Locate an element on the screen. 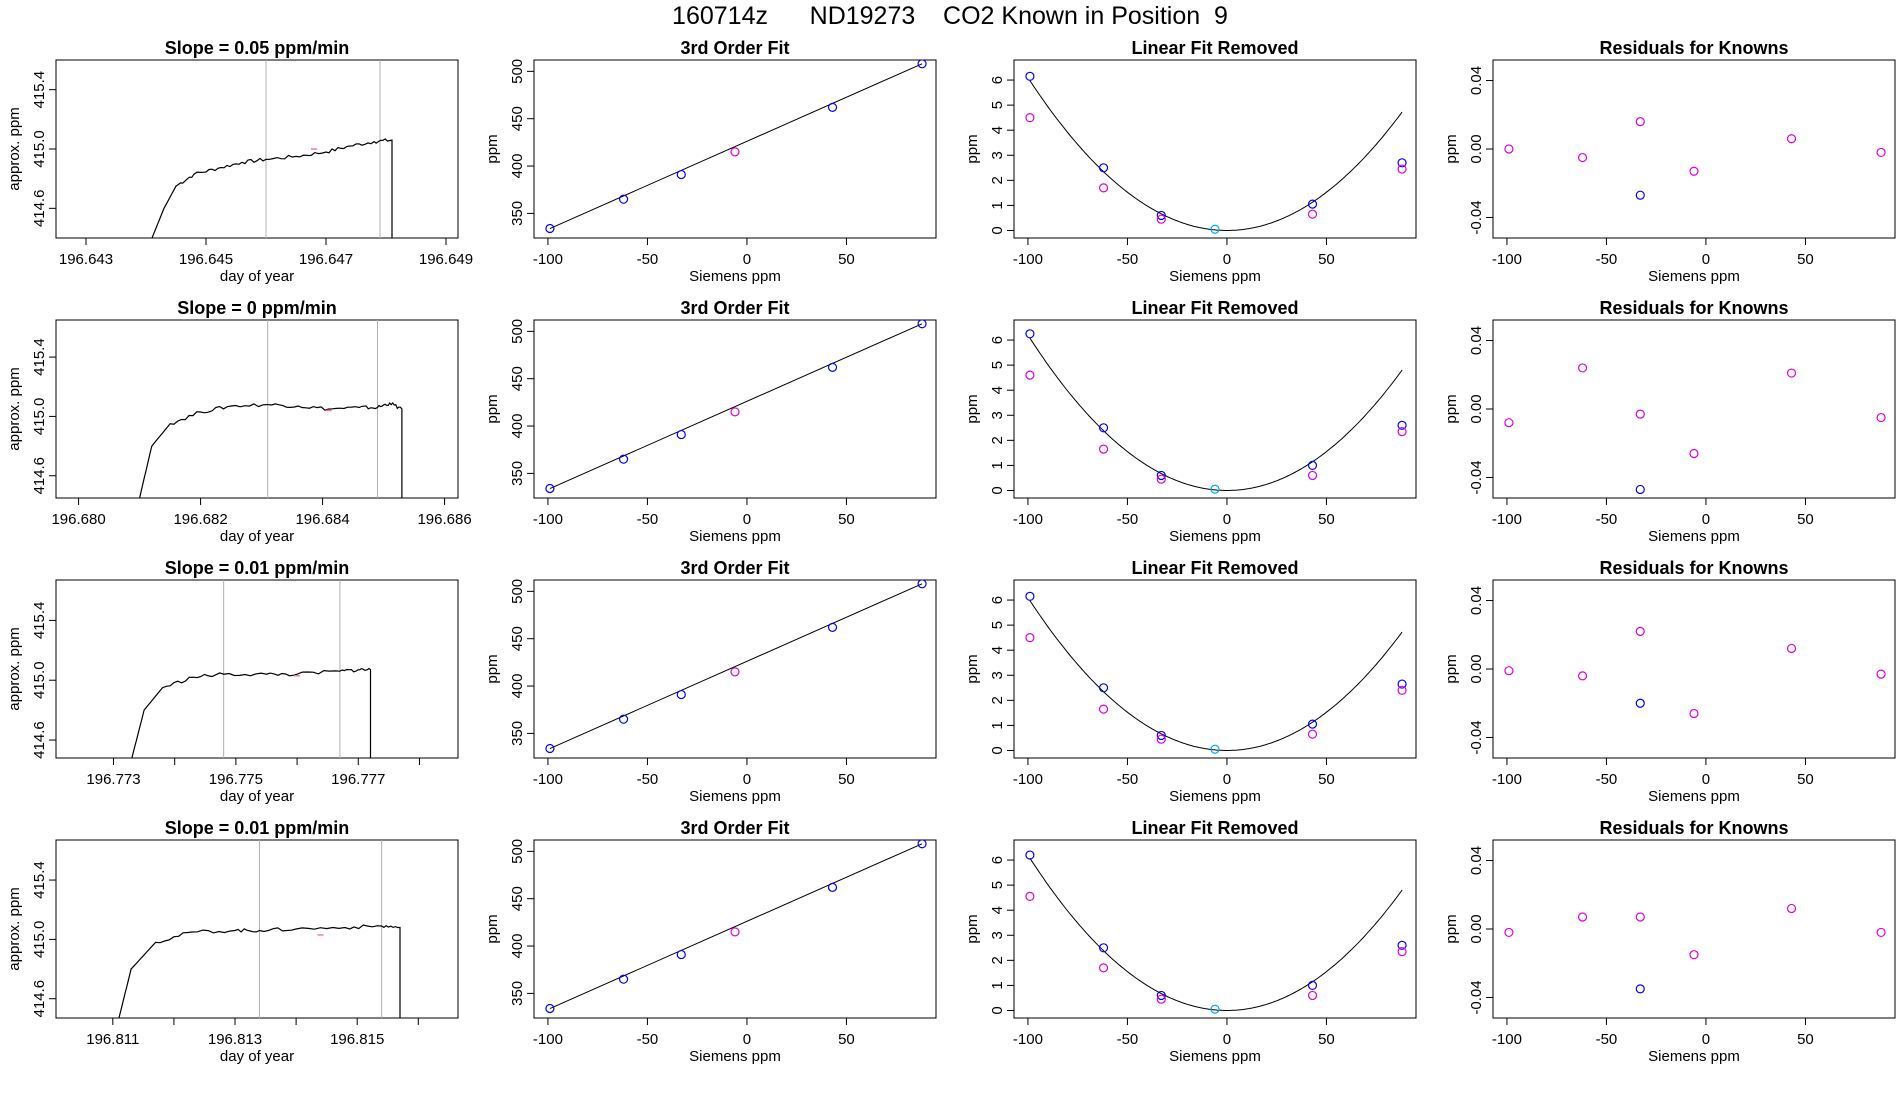 The image size is (1900, 1100). x-tick-label: 196.815 is located at coordinates (357, 1039).